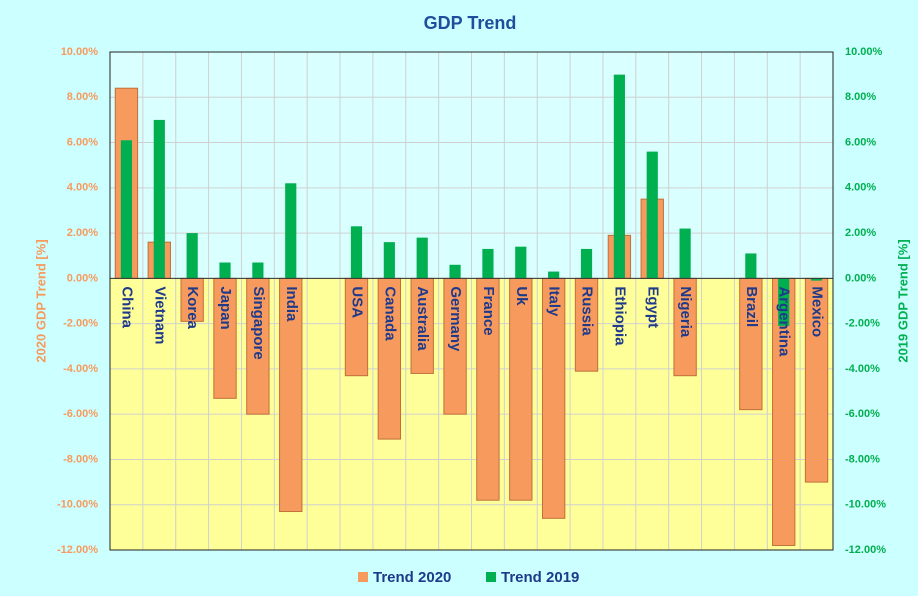  I want to click on y2-tick-label: 6.00%, so click(860, 142).